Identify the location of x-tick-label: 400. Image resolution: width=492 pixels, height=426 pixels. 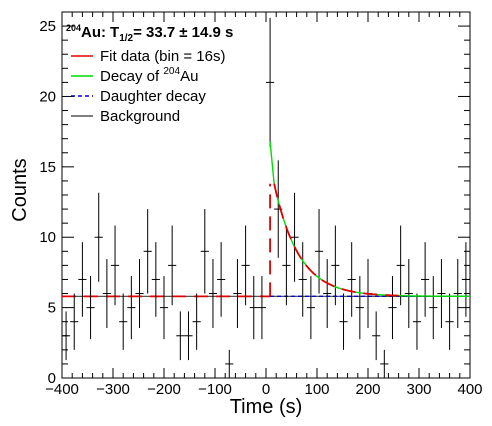
(469, 389).